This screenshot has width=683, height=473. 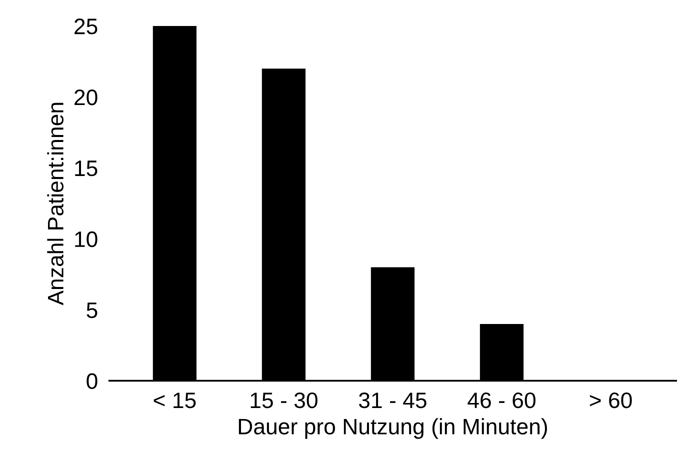 What do you see at coordinates (392, 400) in the screenshot?
I see `x-tick-label: 31 - 45` at bounding box center [392, 400].